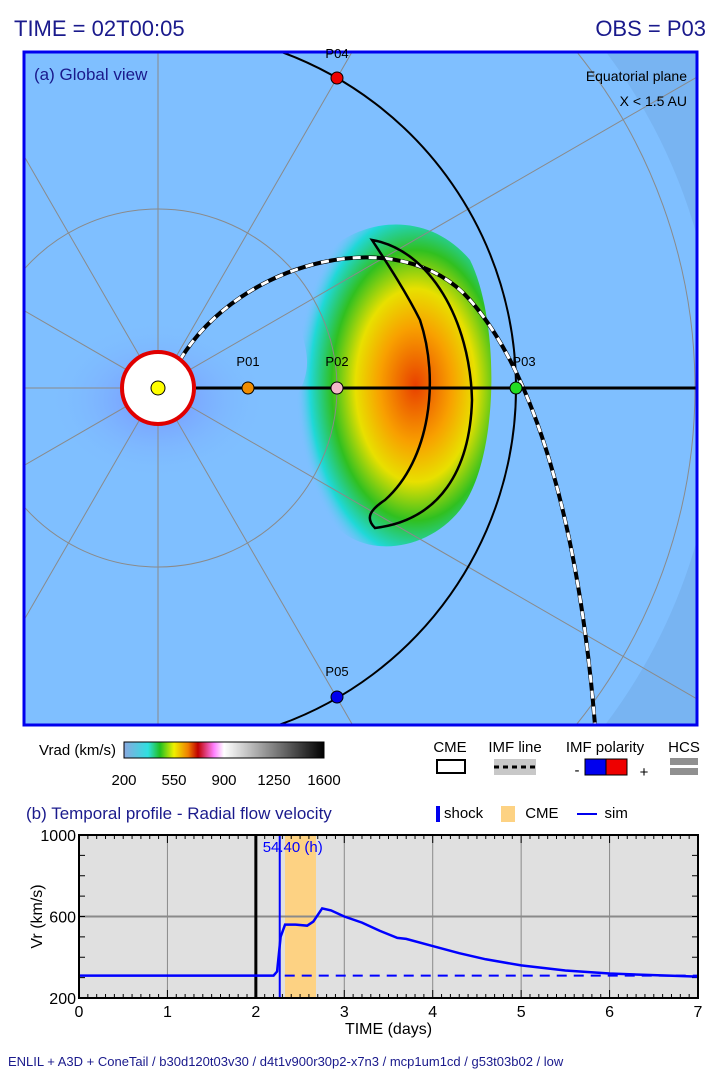 The image size is (720, 1080). Describe the element at coordinates (79, 1012) in the screenshot. I see `x-tick-label: 0` at that location.